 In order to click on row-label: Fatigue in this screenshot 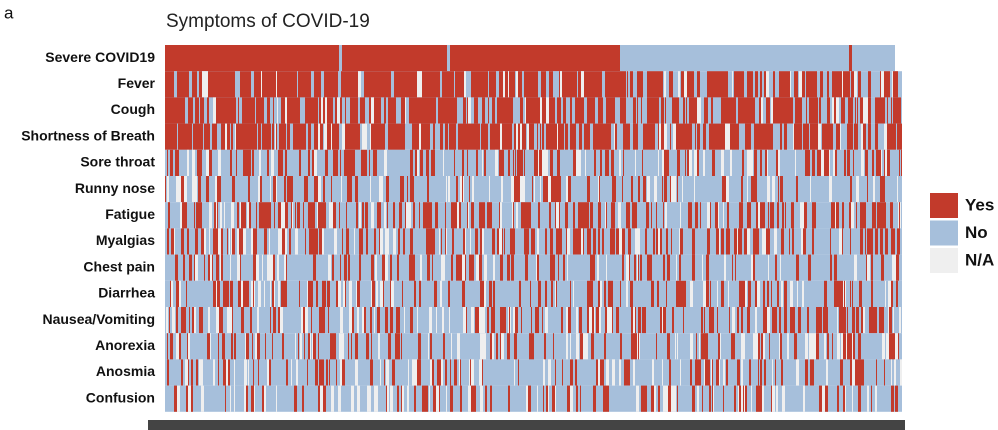, I will do `click(130, 214)`.